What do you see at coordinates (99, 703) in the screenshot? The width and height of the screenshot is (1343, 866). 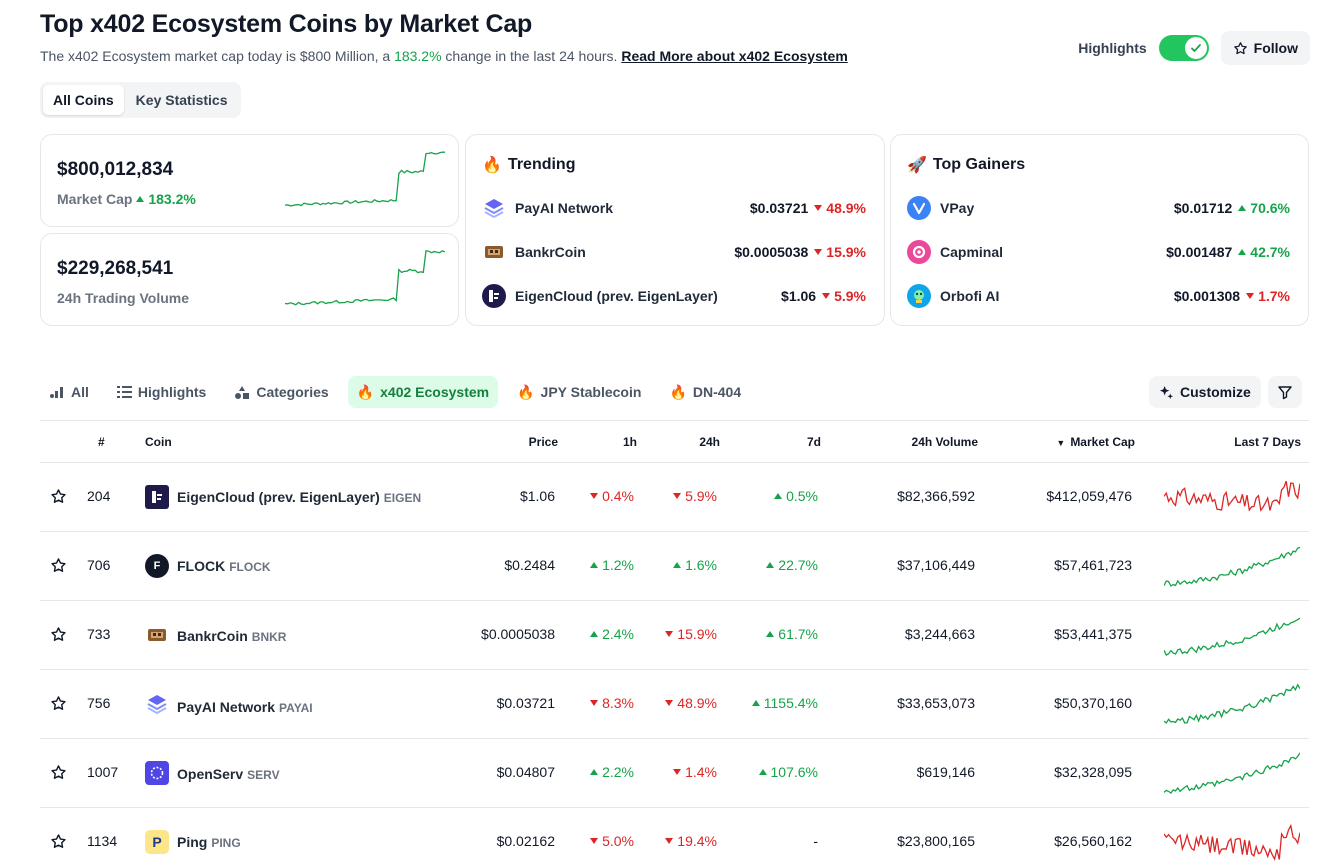 I see `coin-rank: 756` at bounding box center [99, 703].